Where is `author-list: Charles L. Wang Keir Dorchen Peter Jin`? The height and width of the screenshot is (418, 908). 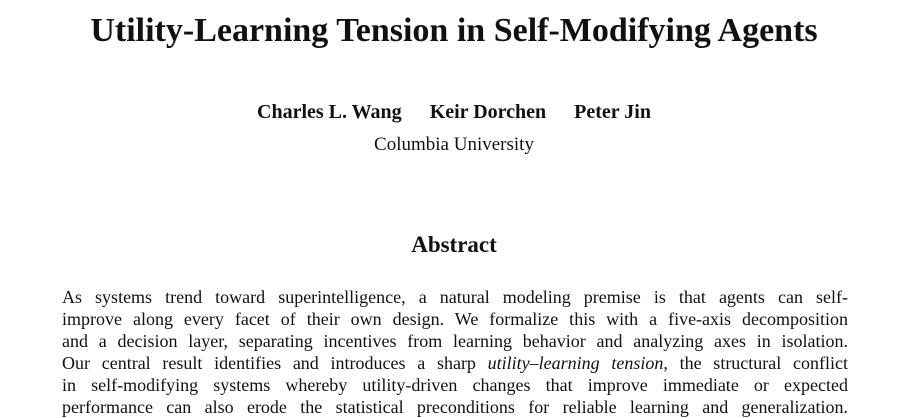
author-list: Charles L. Wang Keir Dorchen Peter Jin is located at coordinates (454, 112).